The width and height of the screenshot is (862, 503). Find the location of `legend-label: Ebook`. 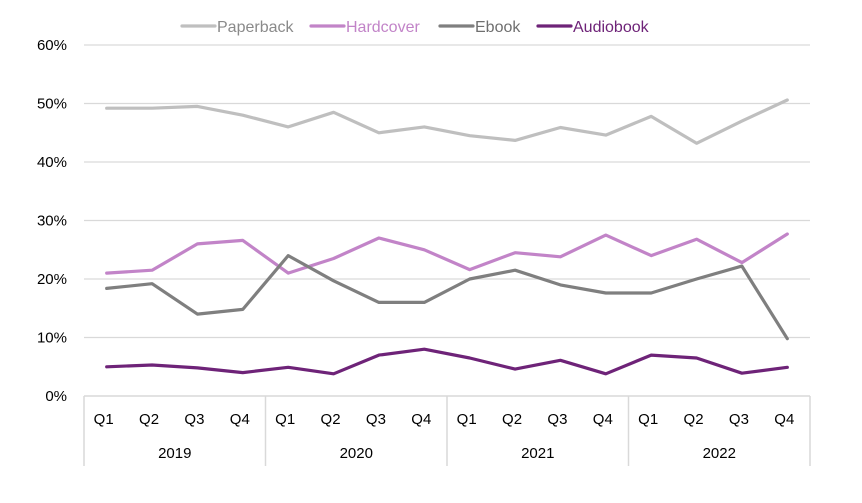

legend-label: Ebook is located at coordinates (498, 27).